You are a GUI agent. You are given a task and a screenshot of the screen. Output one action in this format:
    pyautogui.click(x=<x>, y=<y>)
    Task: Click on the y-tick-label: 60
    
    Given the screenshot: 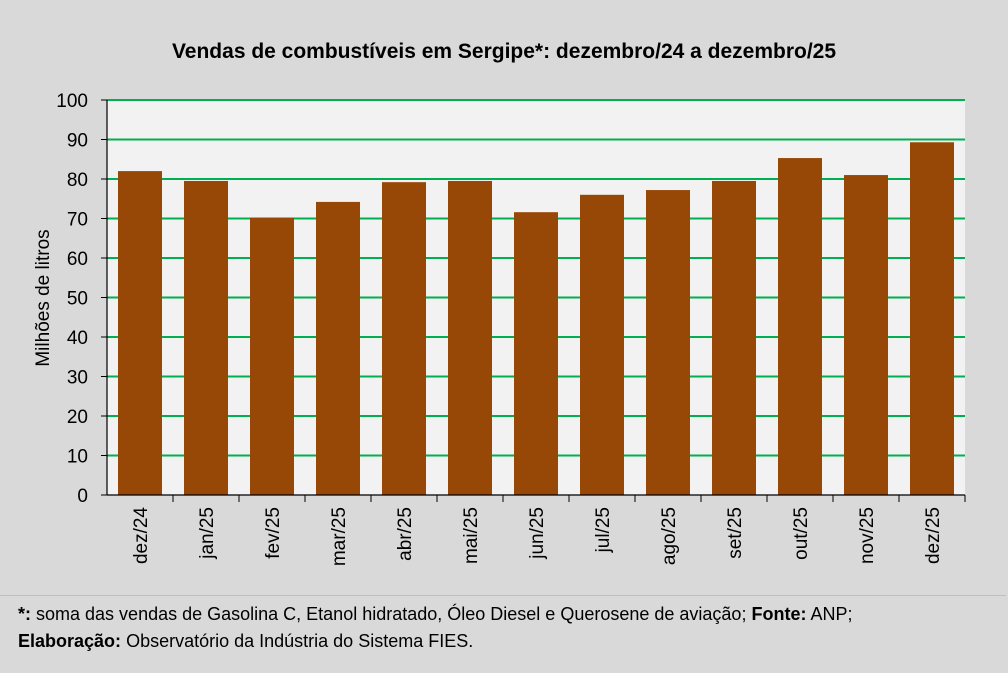 What is the action you would take?
    pyautogui.click(x=77, y=259)
    